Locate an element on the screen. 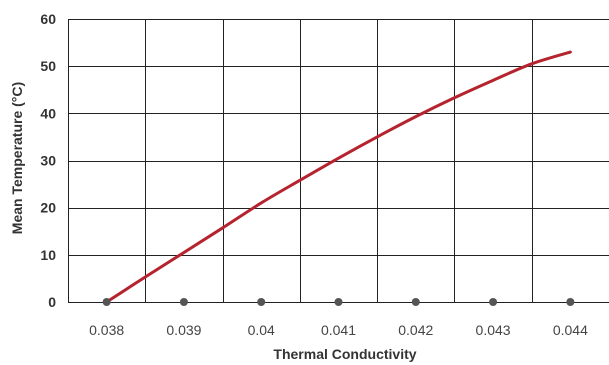 The image size is (609, 365). x-marker-layer is located at coordinates (338, 302).